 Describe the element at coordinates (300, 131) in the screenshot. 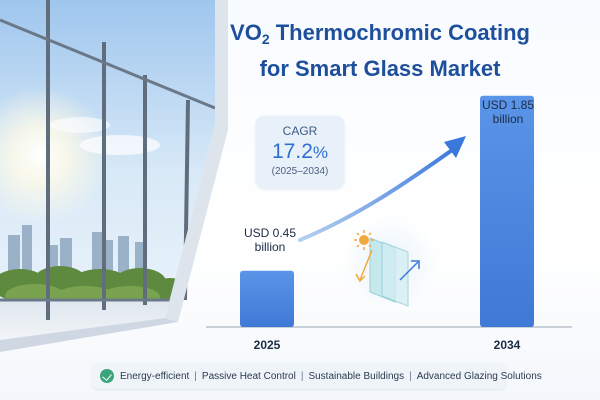

I see `cagr-label: CAGR` at that location.